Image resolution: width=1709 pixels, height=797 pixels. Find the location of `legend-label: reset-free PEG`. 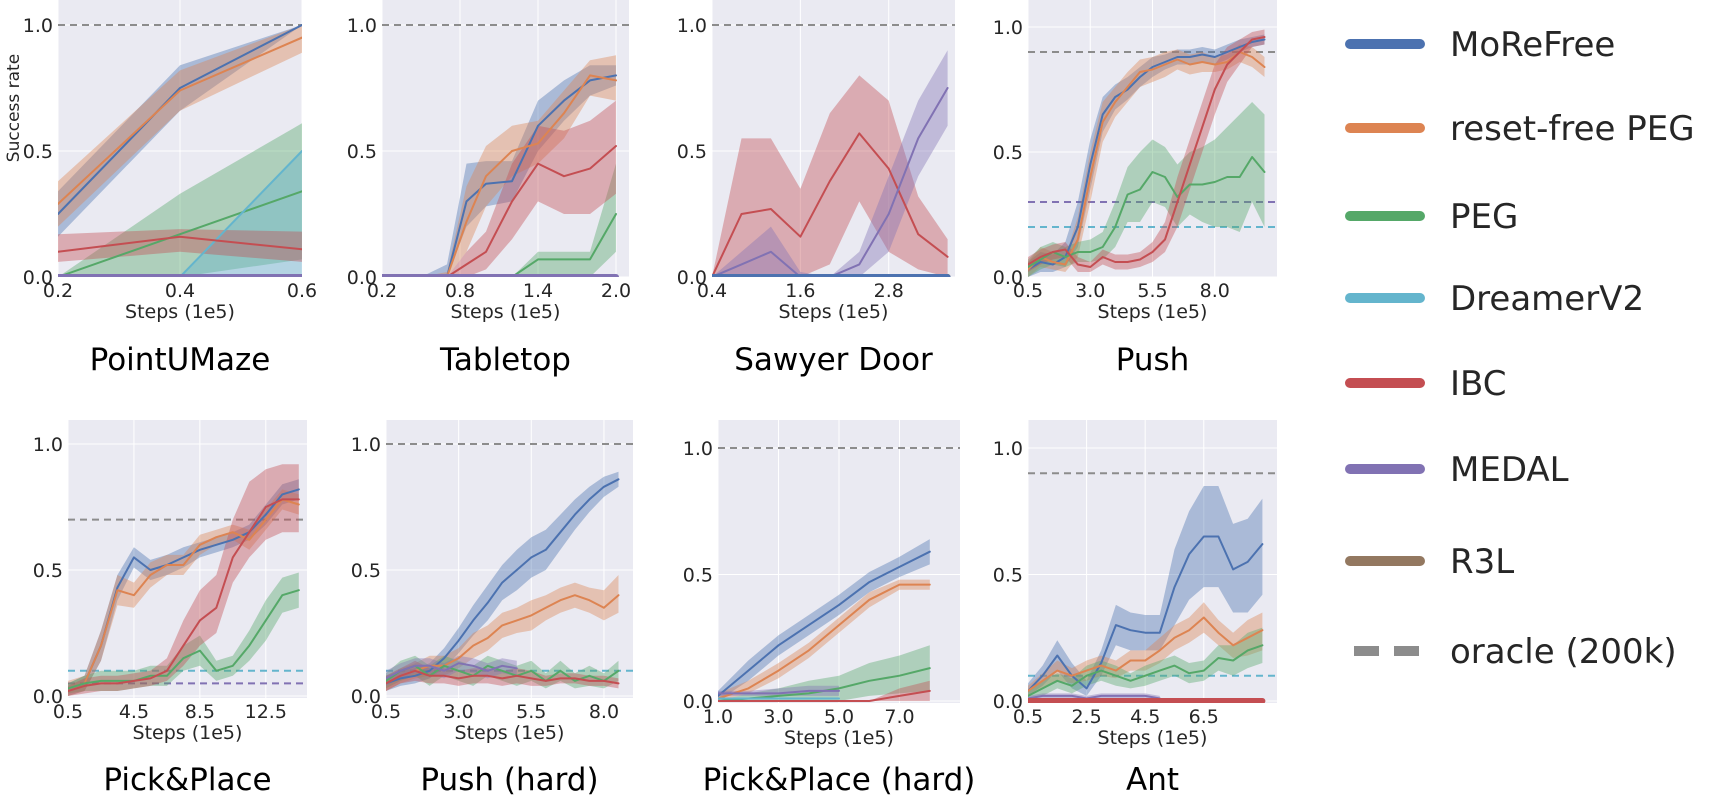

legend-label: reset-free PEG is located at coordinates (1572, 129).